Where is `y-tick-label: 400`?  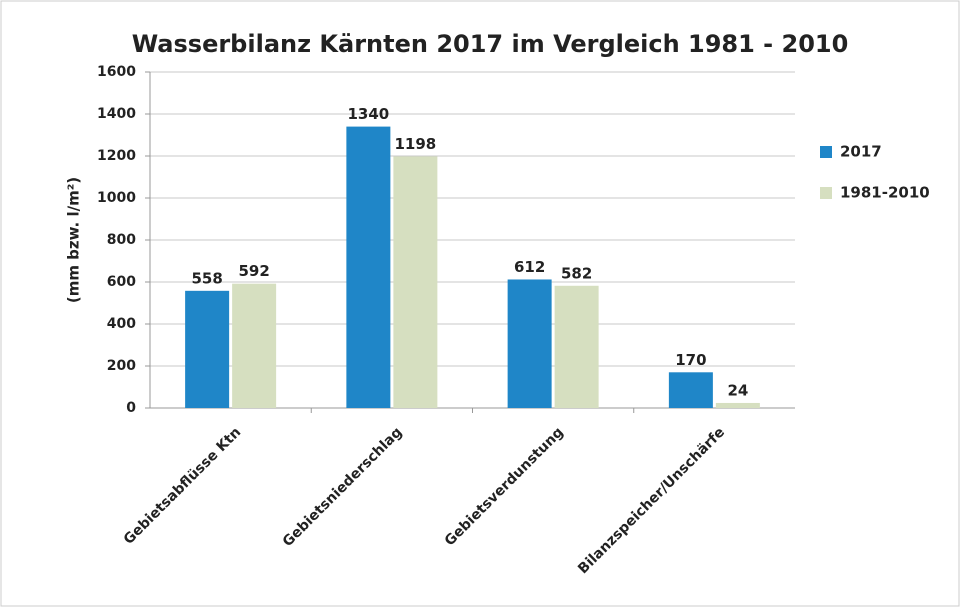
y-tick-label: 400 is located at coordinates (121, 324).